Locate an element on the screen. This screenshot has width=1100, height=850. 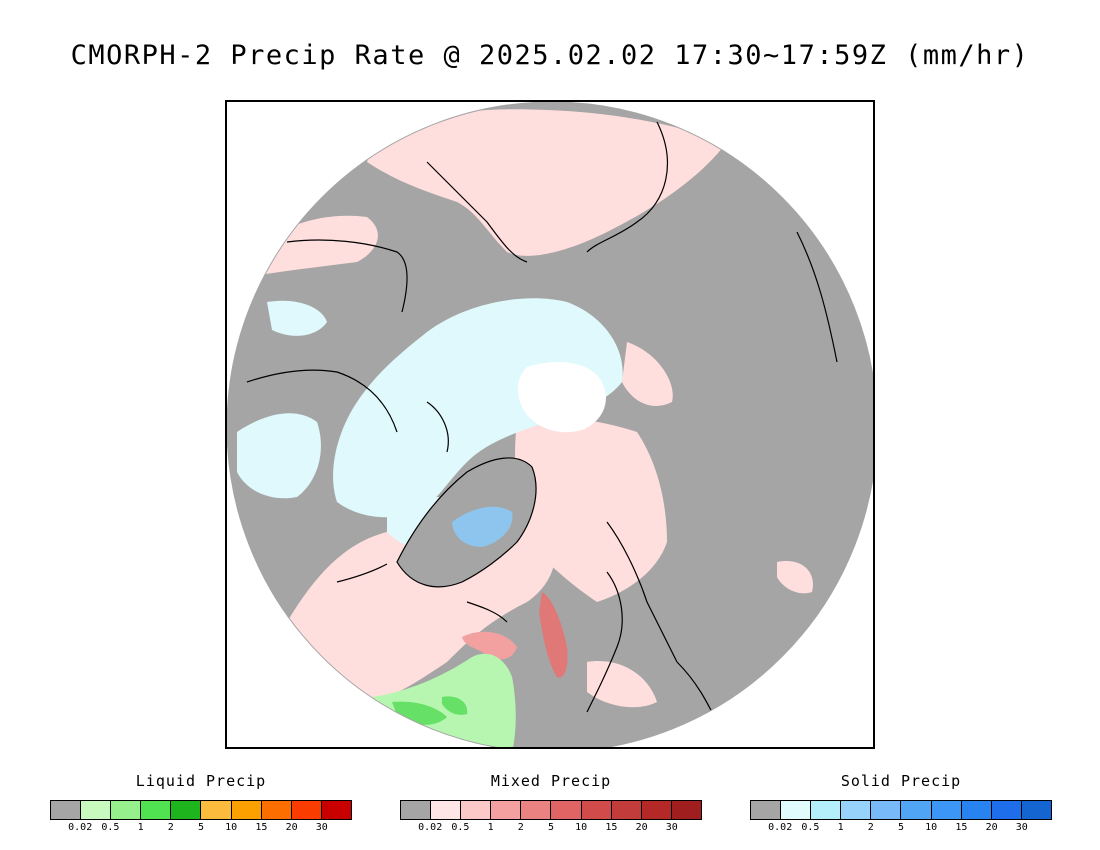
legend-liquid: Liquid Precip 0.02 0.5 1 2 5 10 15 20 30 is located at coordinates (201, 804).